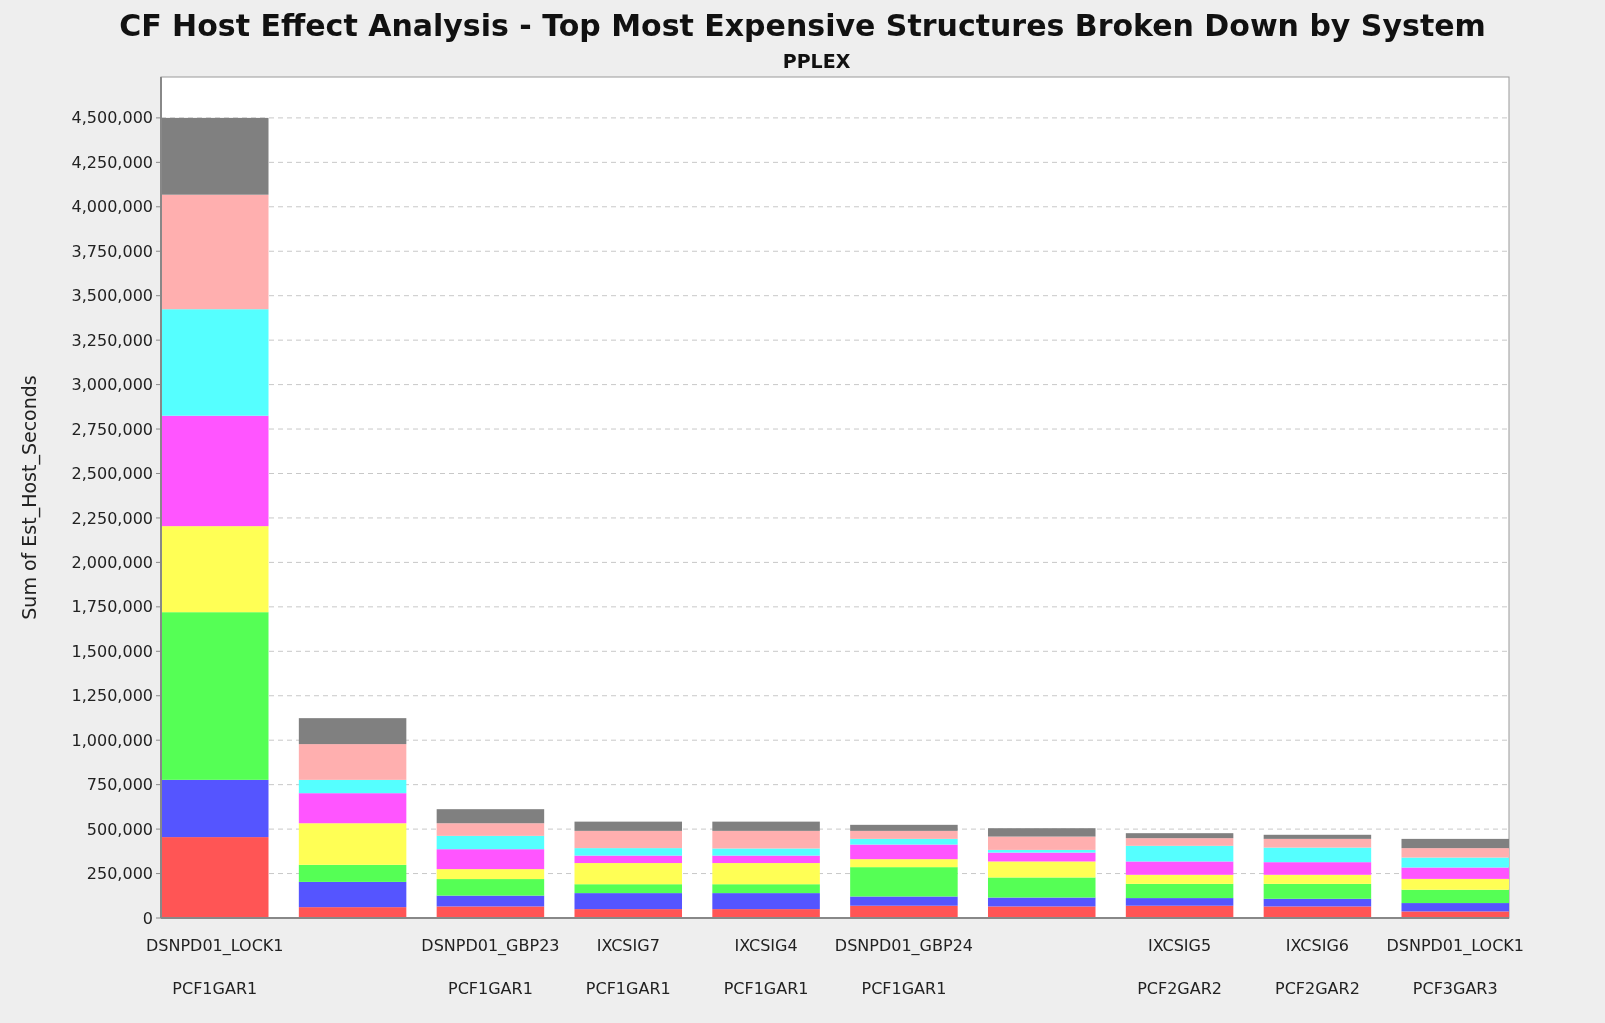 The height and width of the screenshot is (1023, 1605). I want to click on chart-title: CF Host Effect Analysis - Top Most Expensive Structures Broken Down by System, so click(802, 25).